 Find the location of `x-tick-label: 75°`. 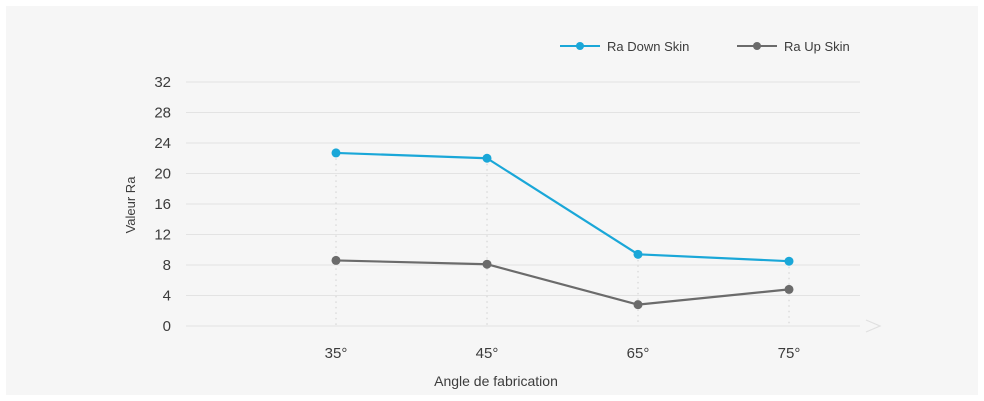

x-tick-label: 75° is located at coordinates (789, 353).